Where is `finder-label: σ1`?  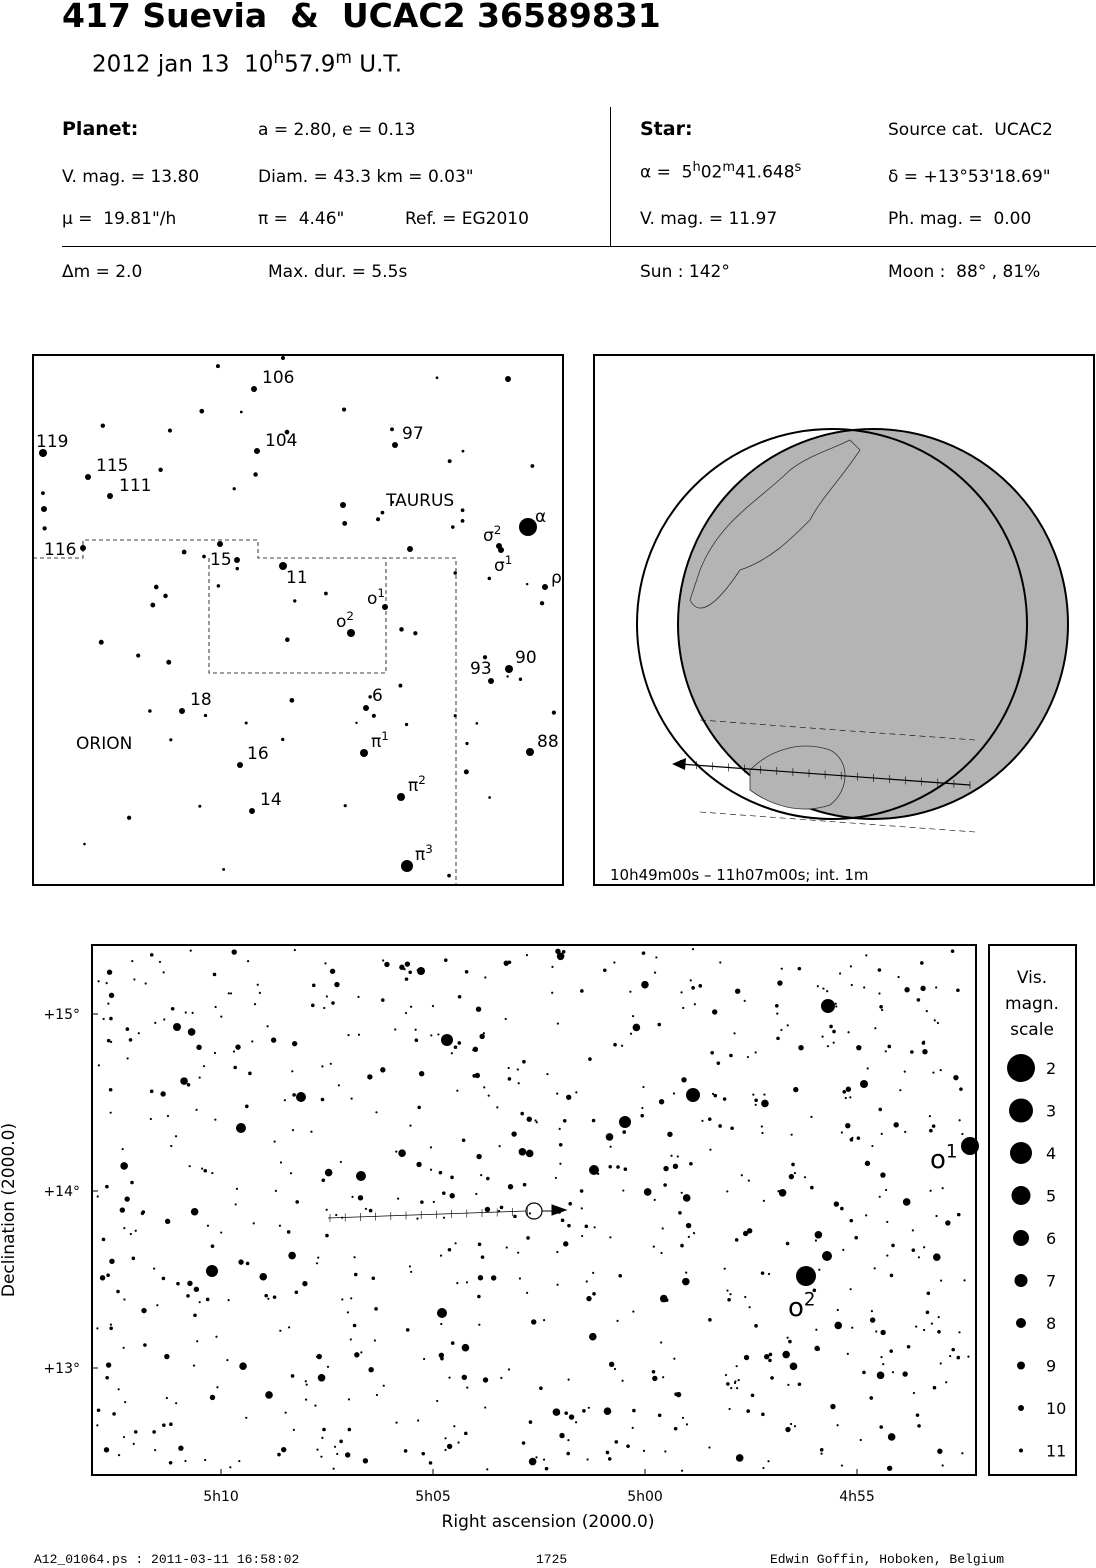 finder-label: σ1 is located at coordinates (503, 564).